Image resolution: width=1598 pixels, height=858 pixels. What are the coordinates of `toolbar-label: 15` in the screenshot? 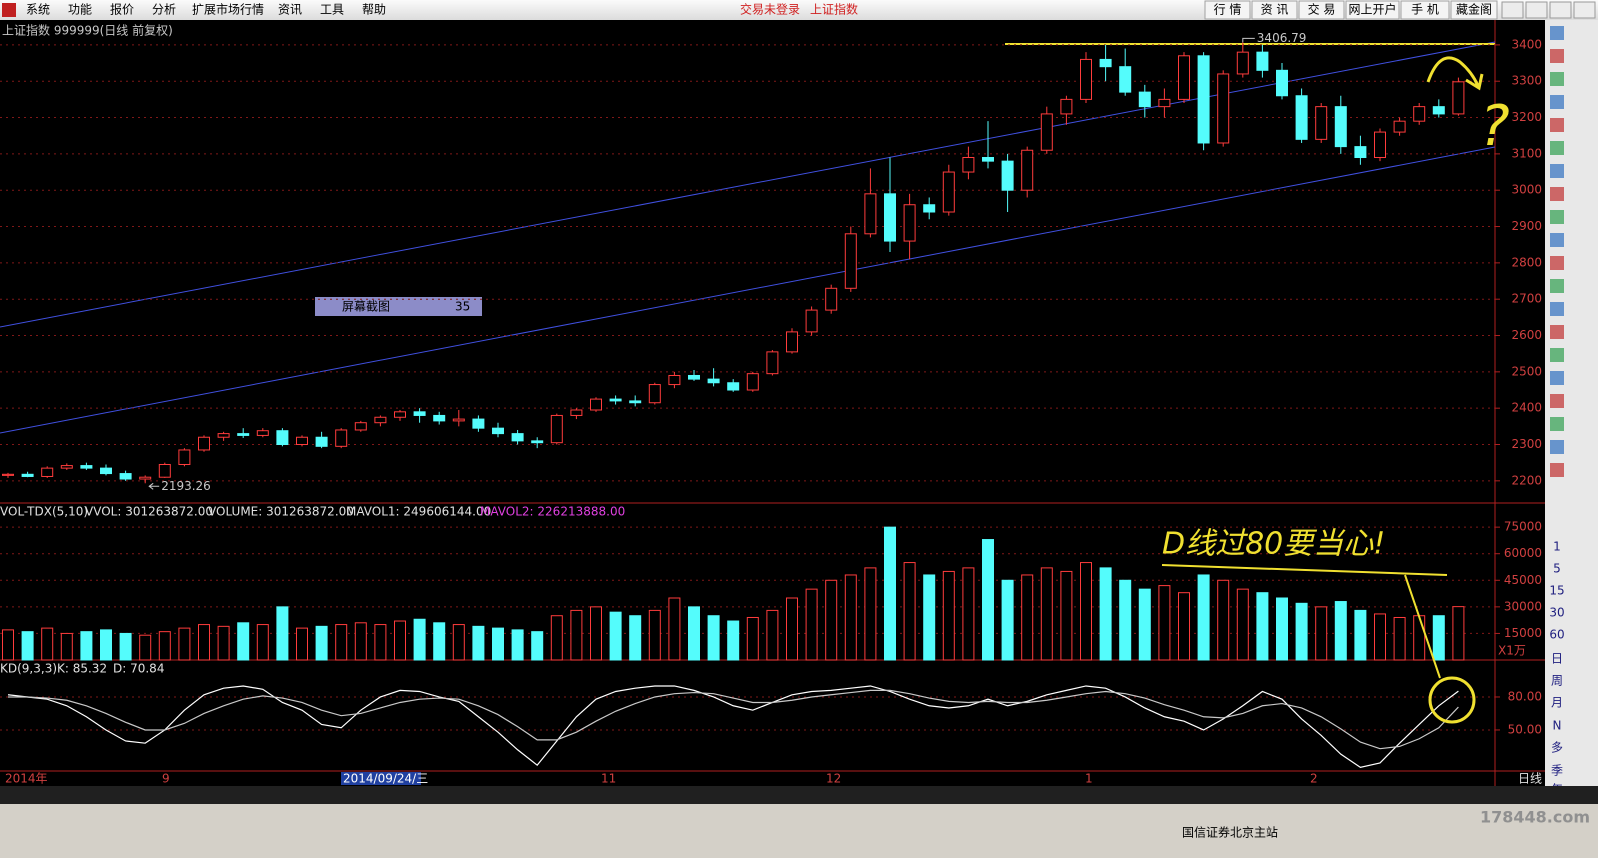 It's located at (1556, 591).